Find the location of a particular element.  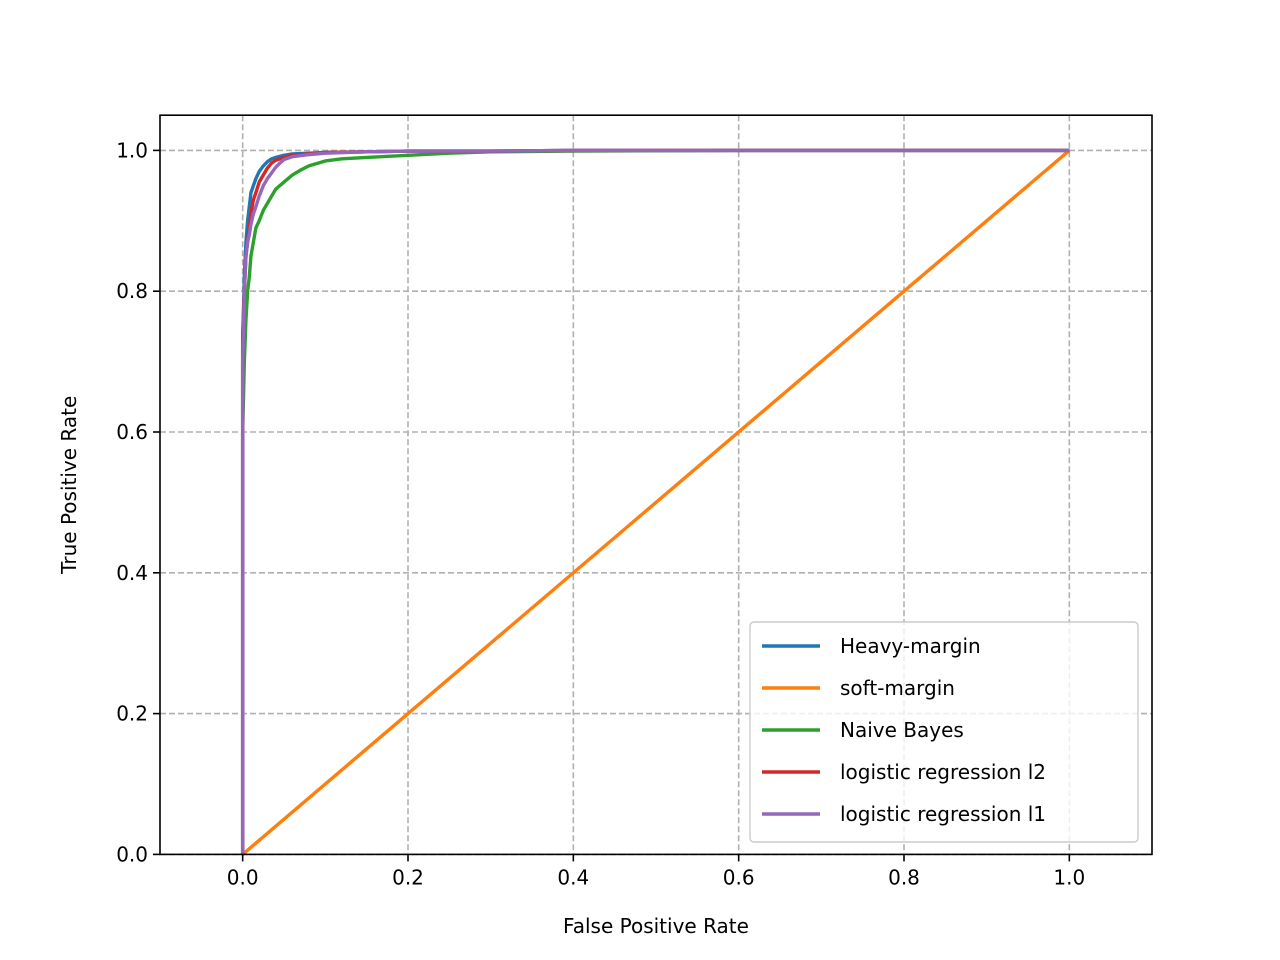

legend-label: logistic regression l1 is located at coordinates (943, 814).